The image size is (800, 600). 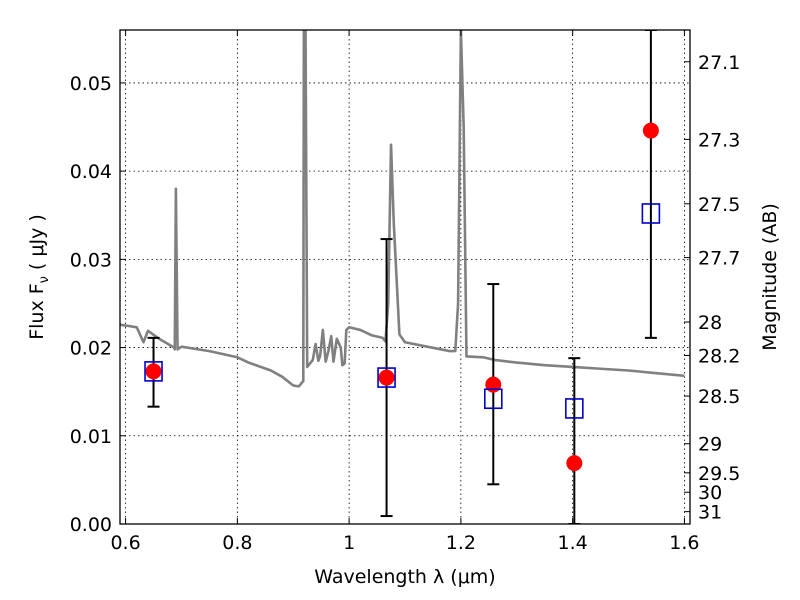 I want to click on right-tick-label: 27.1, so click(x=719, y=63).